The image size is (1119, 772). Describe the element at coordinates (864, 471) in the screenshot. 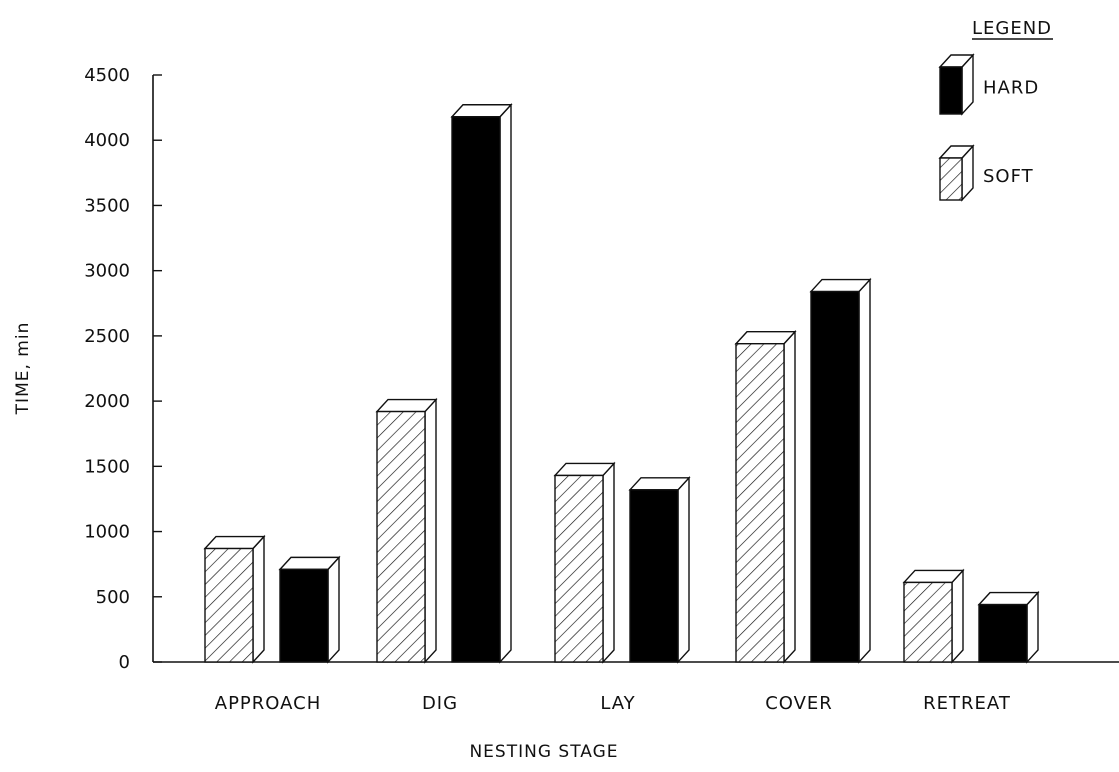

I see `bar-hard-cover-side` at that location.